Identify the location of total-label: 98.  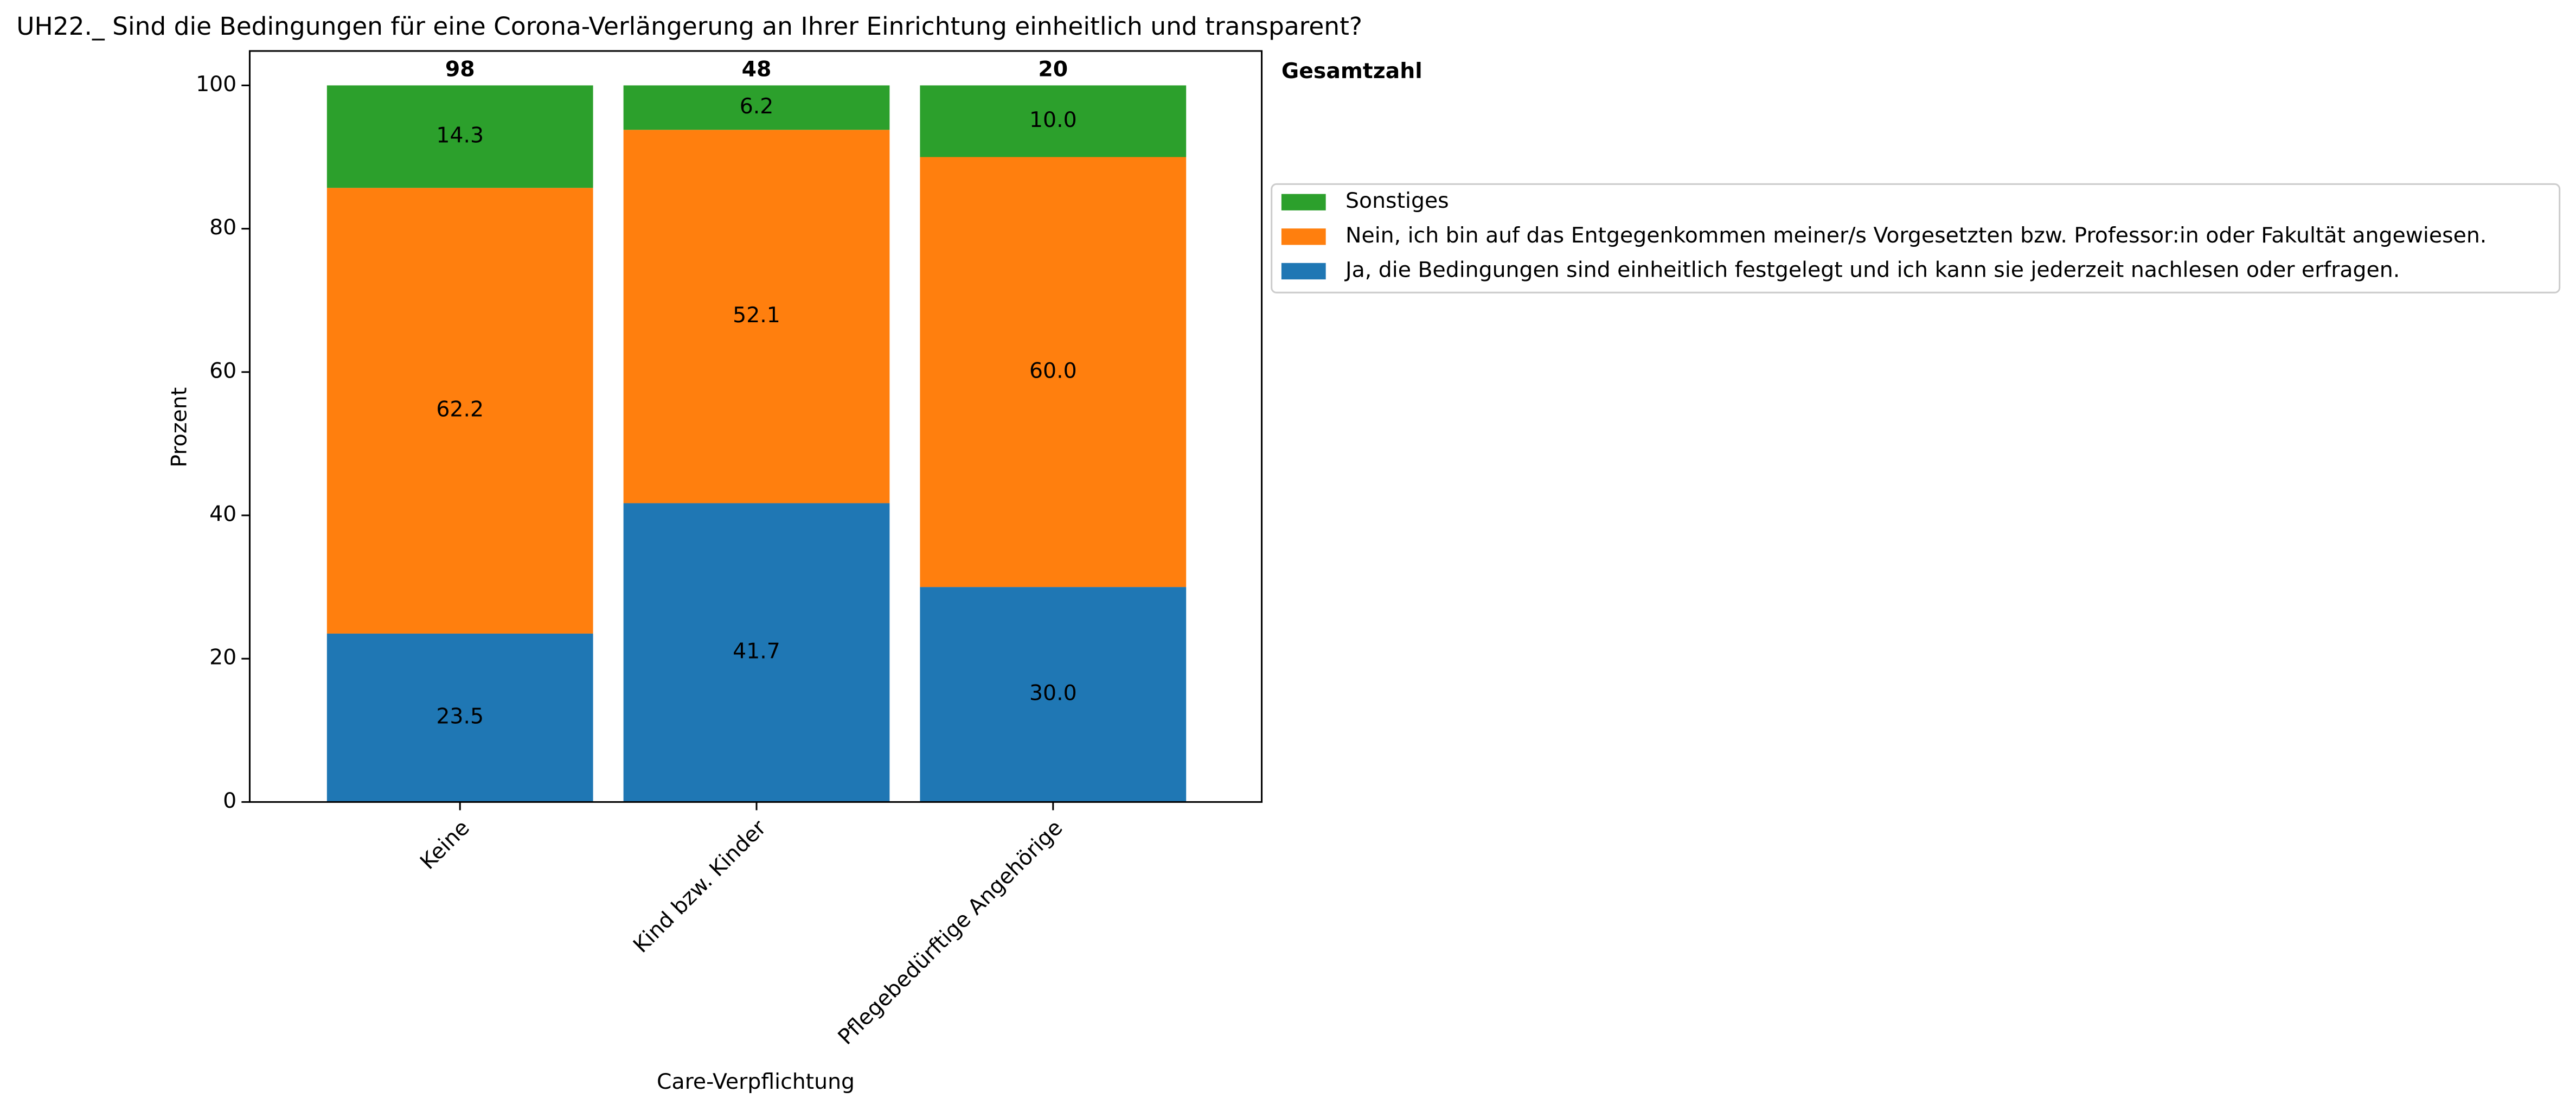
(460, 69).